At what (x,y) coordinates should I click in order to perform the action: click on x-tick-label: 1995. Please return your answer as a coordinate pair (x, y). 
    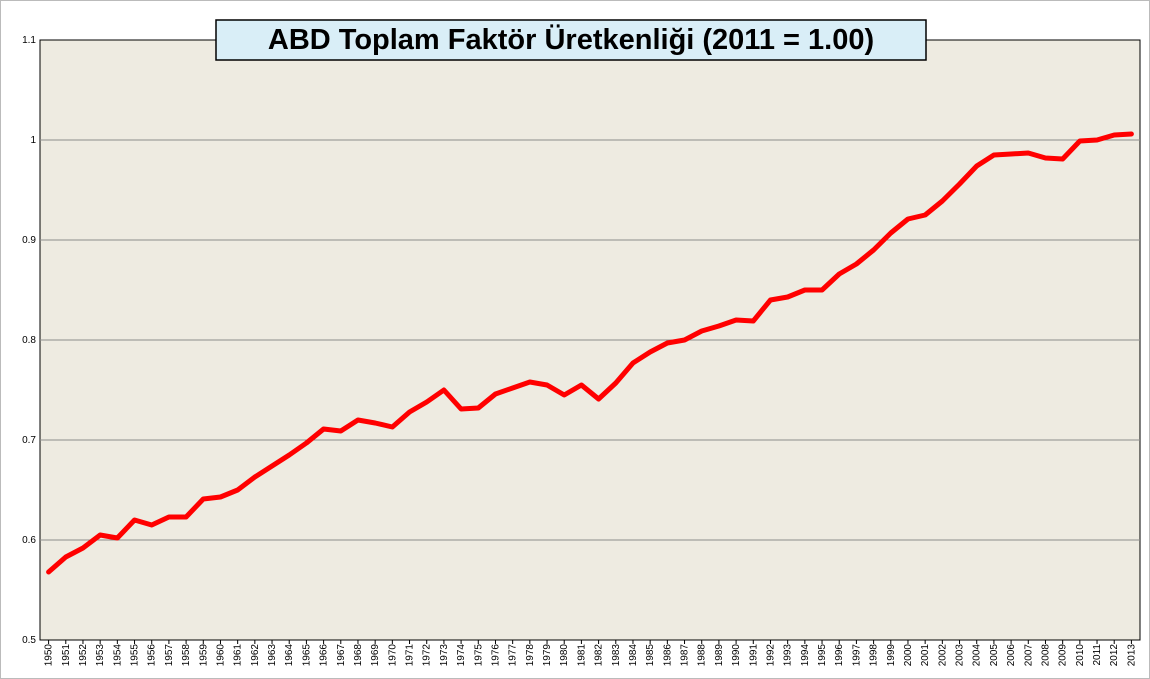
    Looking at the image, I should click on (822, 655).